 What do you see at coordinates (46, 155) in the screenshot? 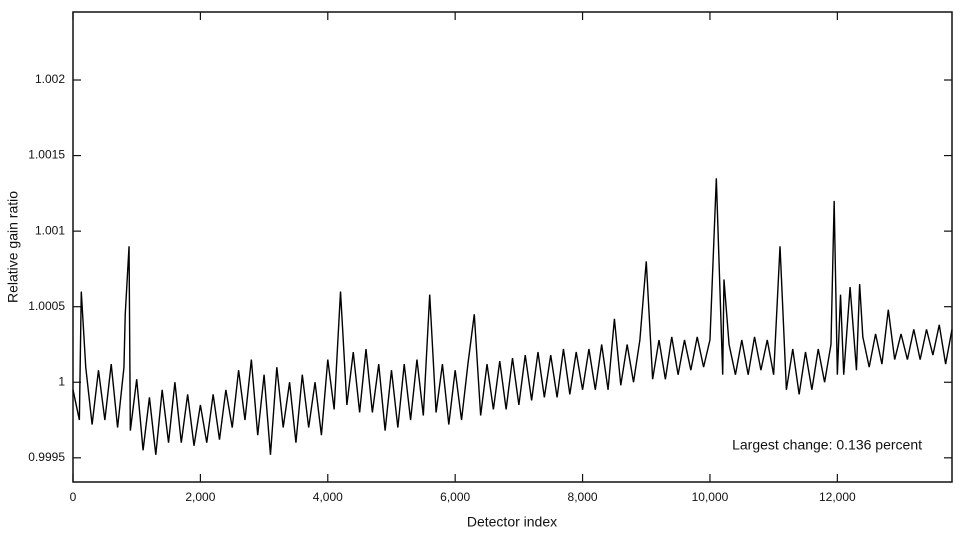
I see `y-tick-label: 1.0015` at bounding box center [46, 155].